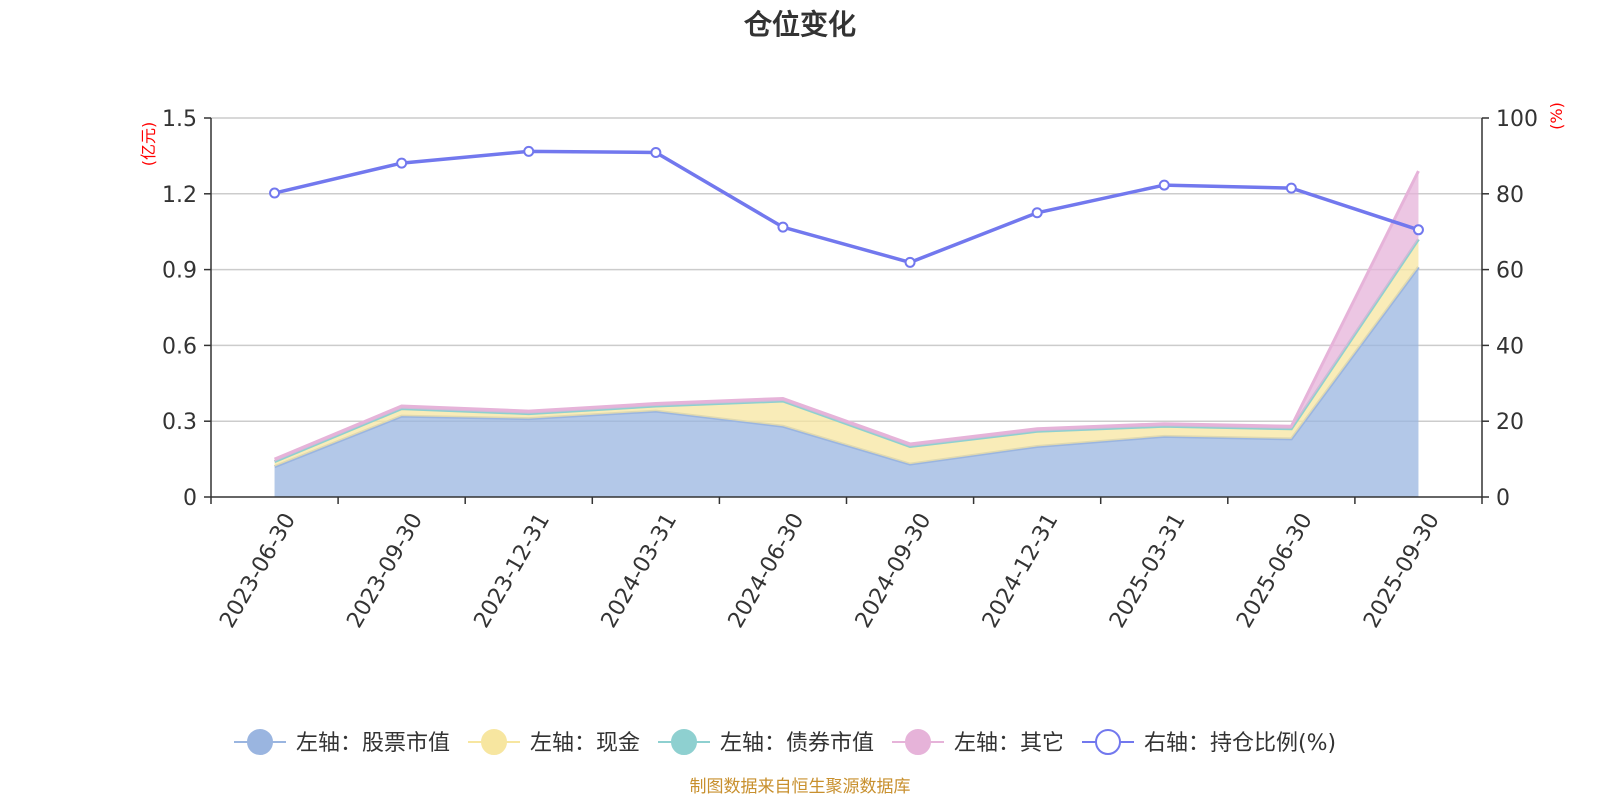 This screenshot has height=800, width=1600. I want to click on right-axis-unit: (%), so click(1556, 116).